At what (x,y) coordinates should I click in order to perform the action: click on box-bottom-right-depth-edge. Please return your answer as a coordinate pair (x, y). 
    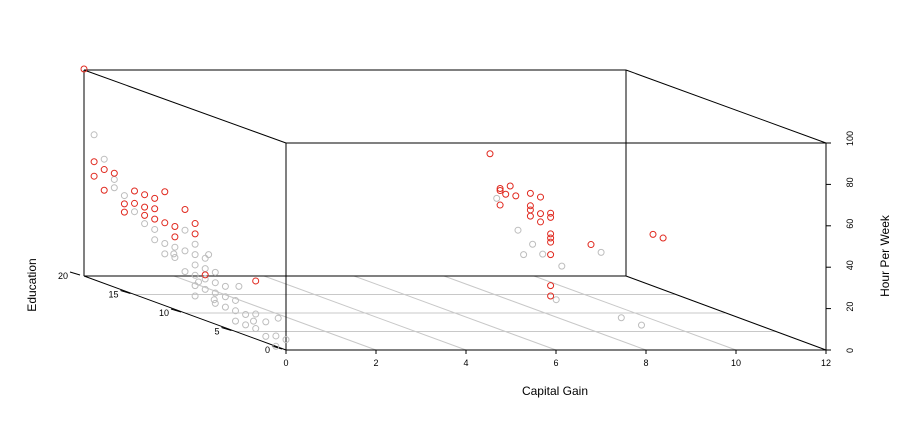
    Looking at the image, I should click on (726, 313).